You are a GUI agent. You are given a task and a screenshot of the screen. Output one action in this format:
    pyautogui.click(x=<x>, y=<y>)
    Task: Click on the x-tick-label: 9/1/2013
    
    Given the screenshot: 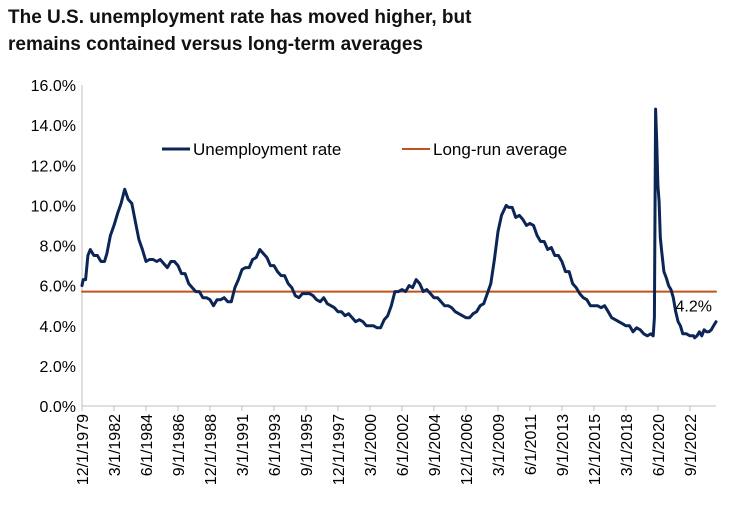 What is the action you would take?
    pyautogui.click(x=563, y=445)
    